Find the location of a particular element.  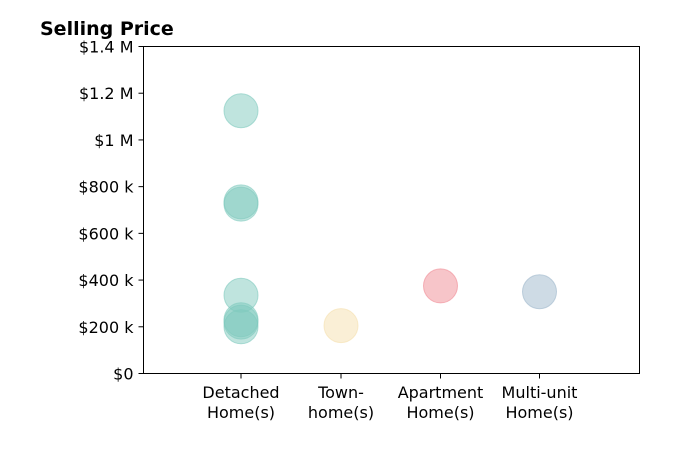

chart-title: Selling Price is located at coordinates (107, 29).